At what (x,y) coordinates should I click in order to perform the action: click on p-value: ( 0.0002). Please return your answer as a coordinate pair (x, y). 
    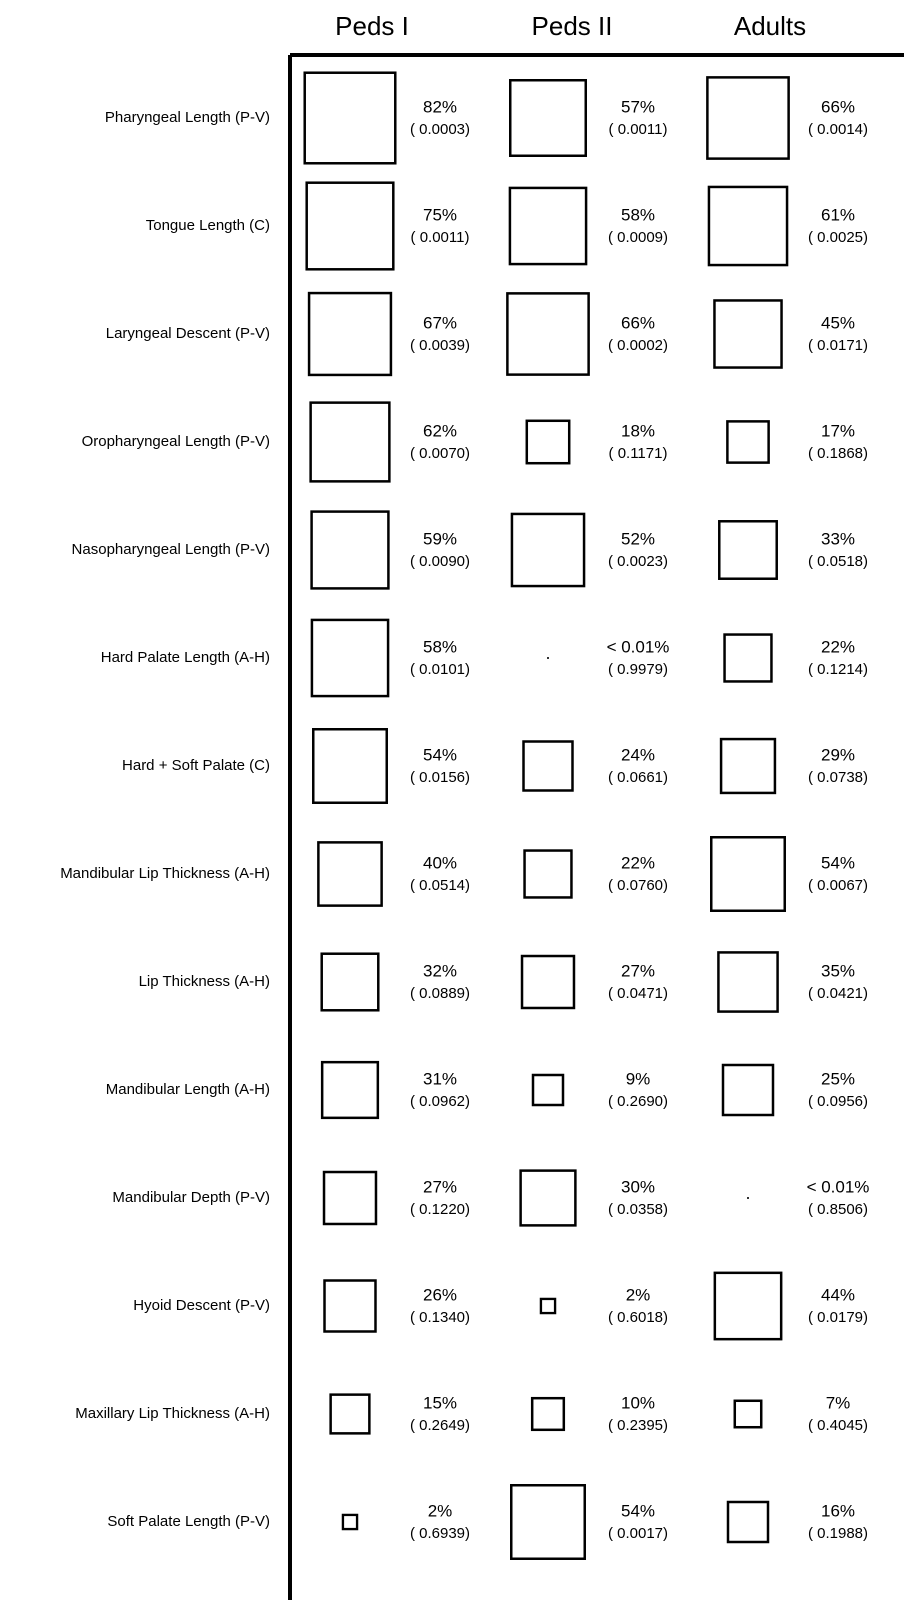
    Looking at the image, I should click on (638, 345).